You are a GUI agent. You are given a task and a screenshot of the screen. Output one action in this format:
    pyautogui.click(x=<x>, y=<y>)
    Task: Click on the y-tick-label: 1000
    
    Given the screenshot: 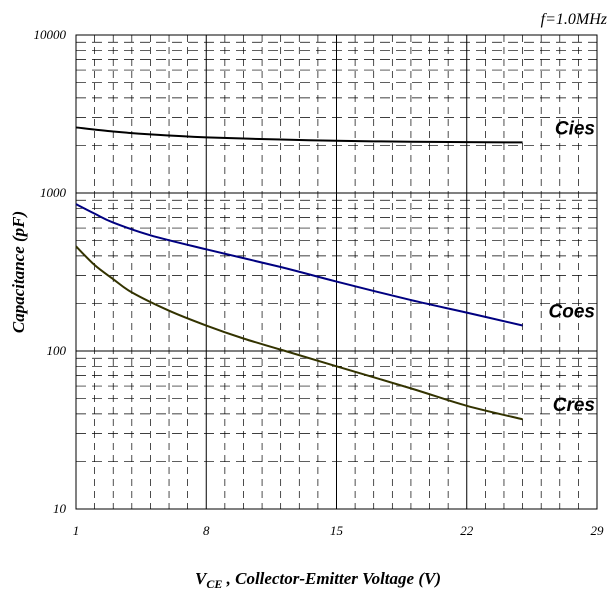 What is the action you would take?
    pyautogui.click(x=53, y=192)
    